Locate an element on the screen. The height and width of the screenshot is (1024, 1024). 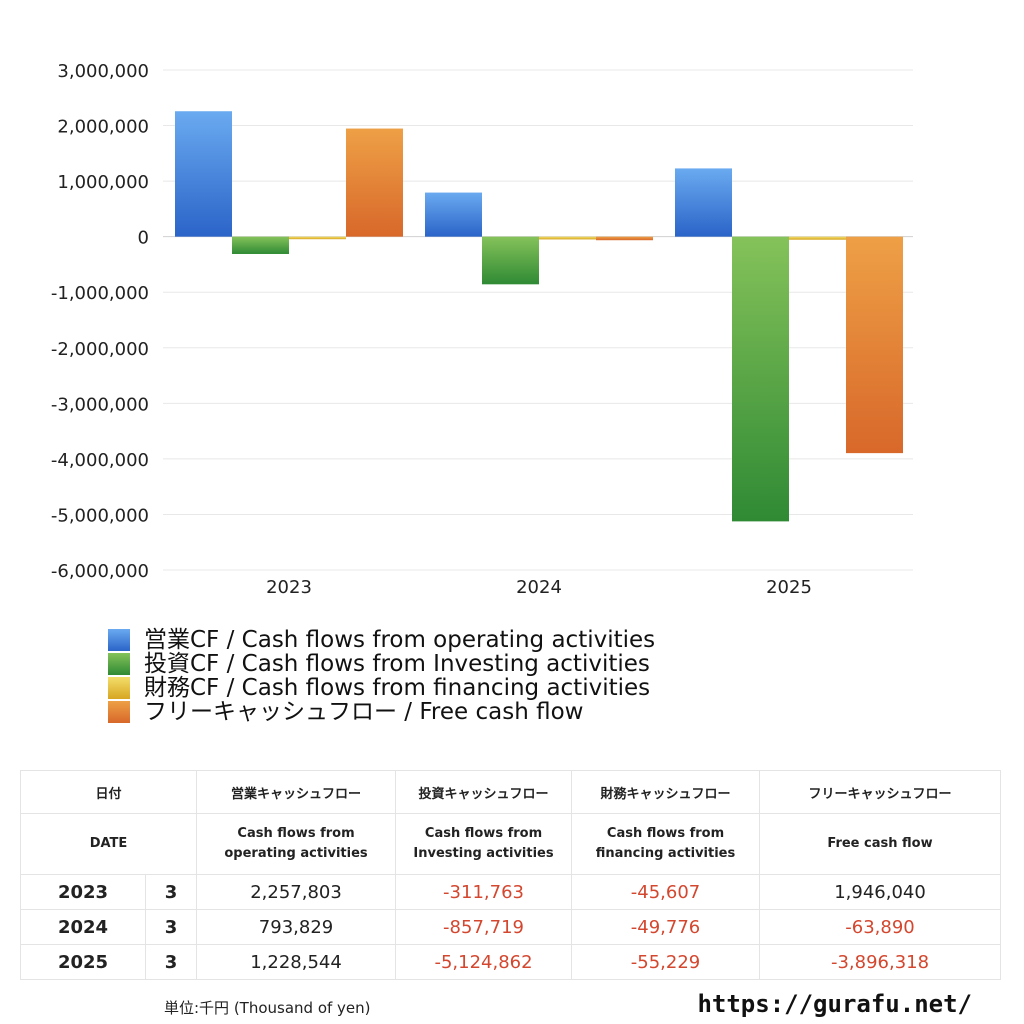
header-free-en: Free cash flow is located at coordinates (880, 844).